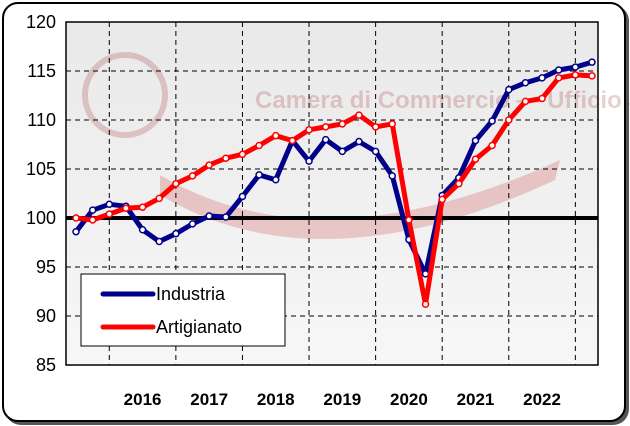 This screenshot has height=426, width=630. What do you see at coordinates (143, 399) in the screenshot?
I see `x-tick-label: 2016` at bounding box center [143, 399].